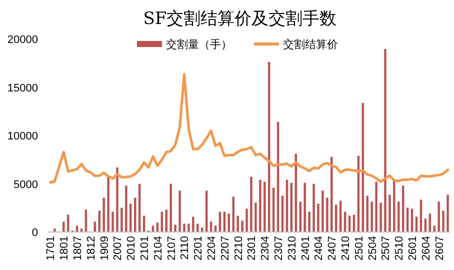  What do you see at coordinates (292, 248) in the screenshot?
I see `x-tick-label: 2310` at bounding box center [292, 248].